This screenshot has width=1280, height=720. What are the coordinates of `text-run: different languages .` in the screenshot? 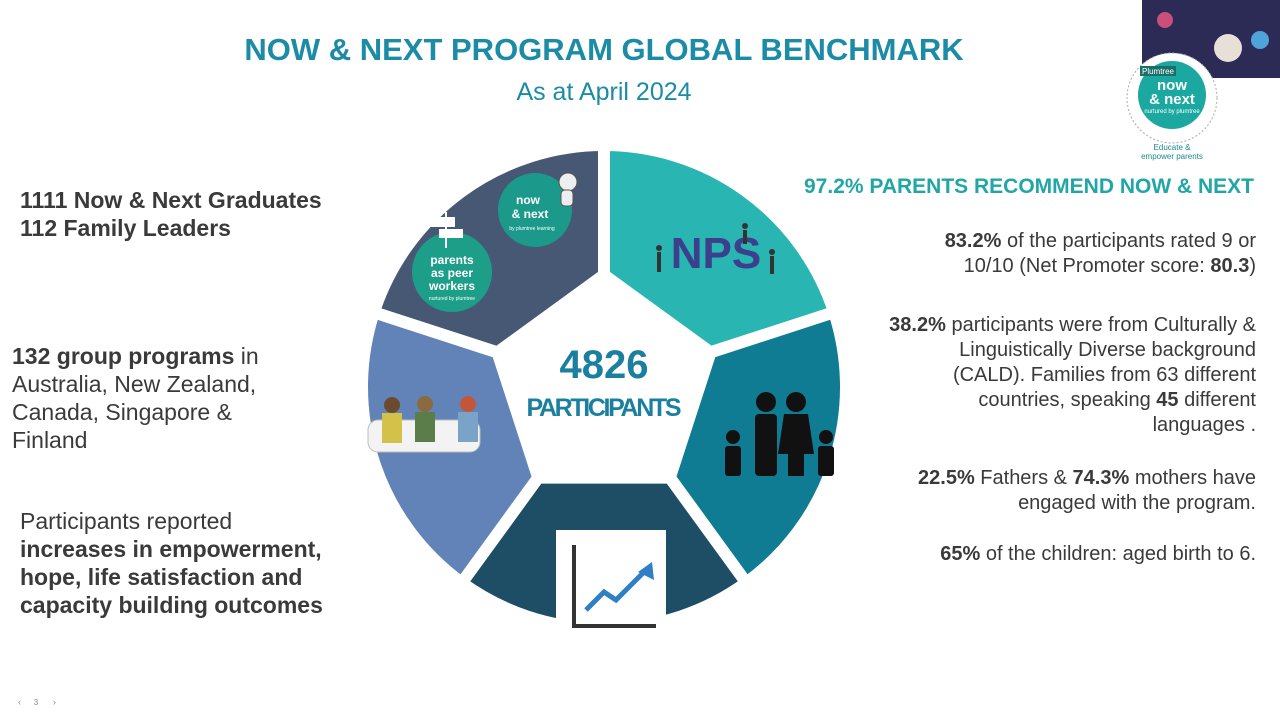 It's located at (1204, 412).